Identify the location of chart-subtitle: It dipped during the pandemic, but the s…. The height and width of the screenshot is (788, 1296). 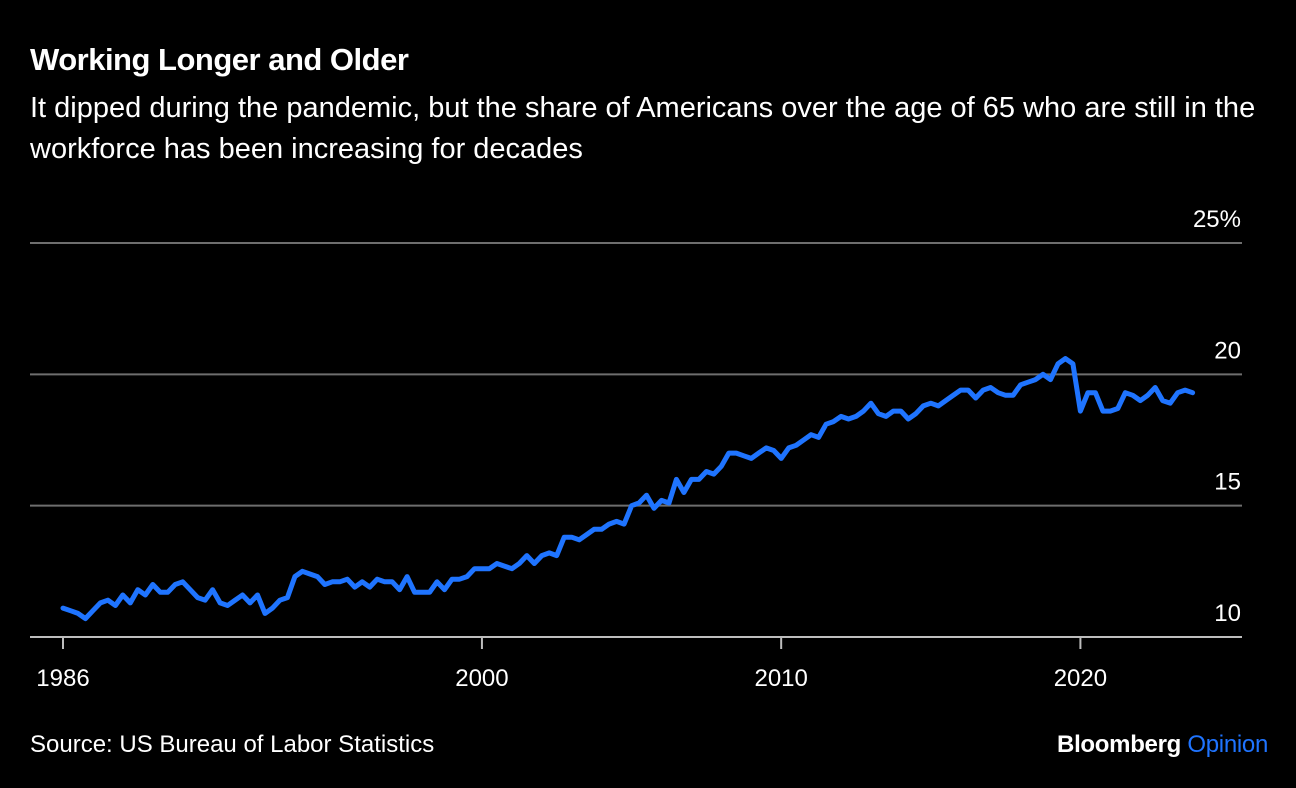
(643, 128).